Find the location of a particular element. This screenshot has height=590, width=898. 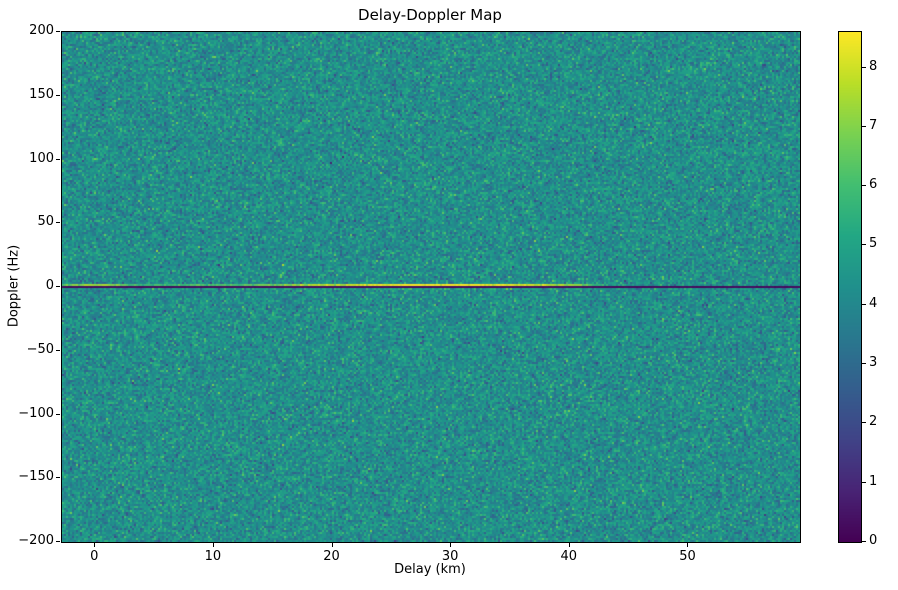

colorbar is located at coordinates (850, 287).